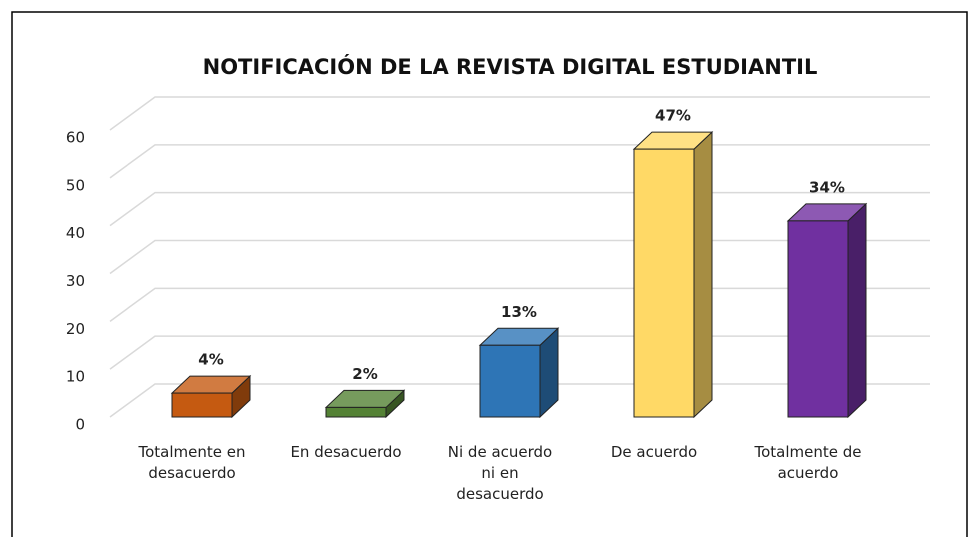  Describe the element at coordinates (75, 185) in the screenshot. I see `y-tick-label: 50` at that location.